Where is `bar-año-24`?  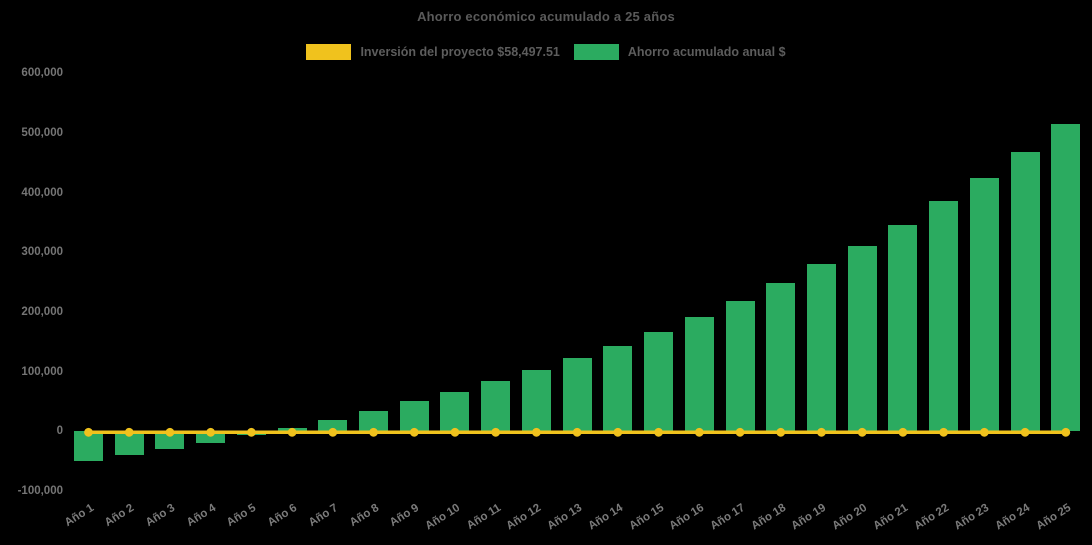 bar-año-24 is located at coordinates (1025, 291).